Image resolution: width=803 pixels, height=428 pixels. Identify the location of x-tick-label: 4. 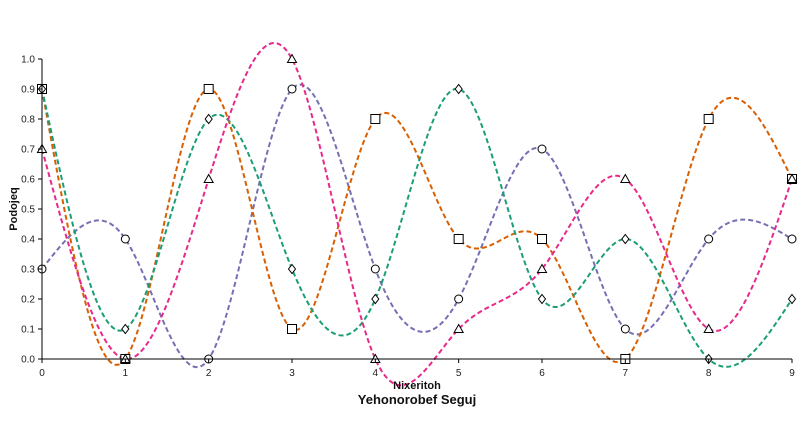
(376, 373).